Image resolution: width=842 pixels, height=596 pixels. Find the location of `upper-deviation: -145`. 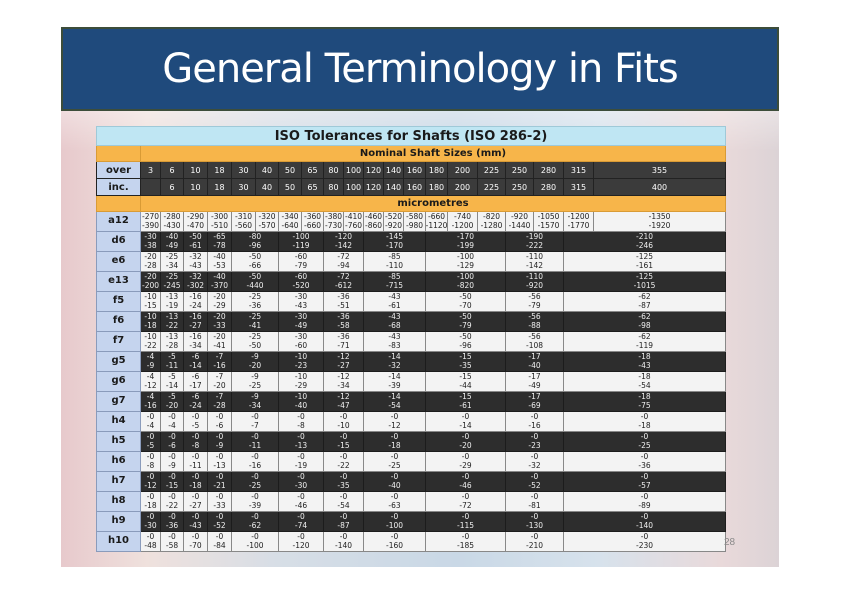

upper-deviation: -145 is located at coordinates (394, 236).